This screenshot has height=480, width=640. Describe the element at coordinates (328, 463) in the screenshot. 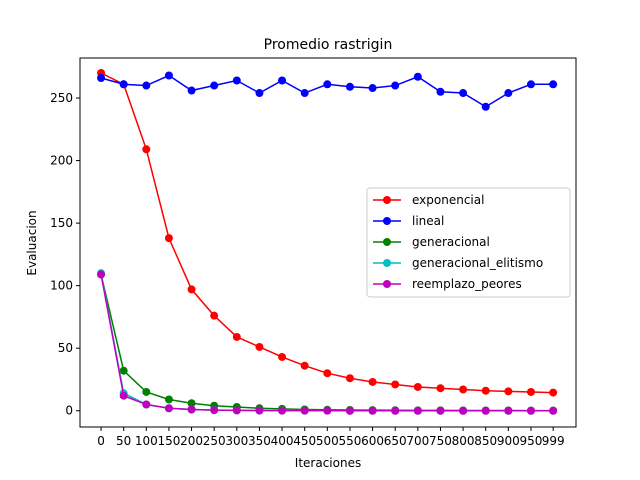

I see `x-axis-label: Iteraciones` at that location.